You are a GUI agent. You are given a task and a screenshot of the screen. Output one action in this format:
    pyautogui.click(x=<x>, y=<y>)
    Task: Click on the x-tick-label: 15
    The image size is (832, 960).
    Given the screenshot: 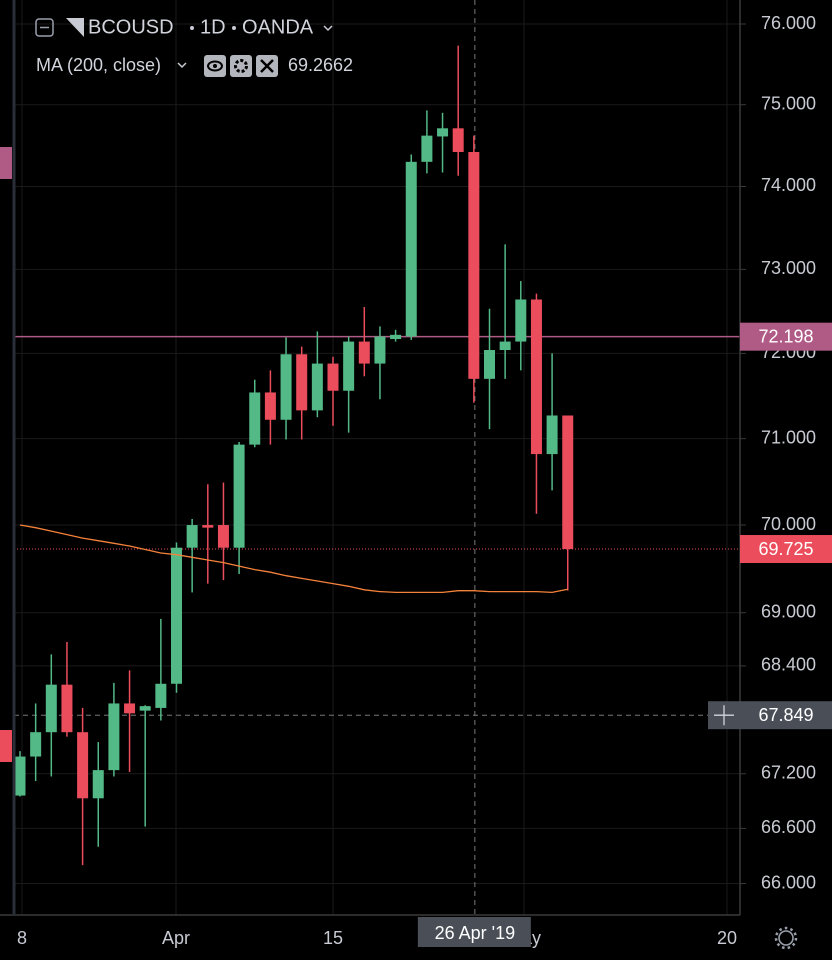 What is the action you would take?
    pyautogui.click(x=333, y=938)
    